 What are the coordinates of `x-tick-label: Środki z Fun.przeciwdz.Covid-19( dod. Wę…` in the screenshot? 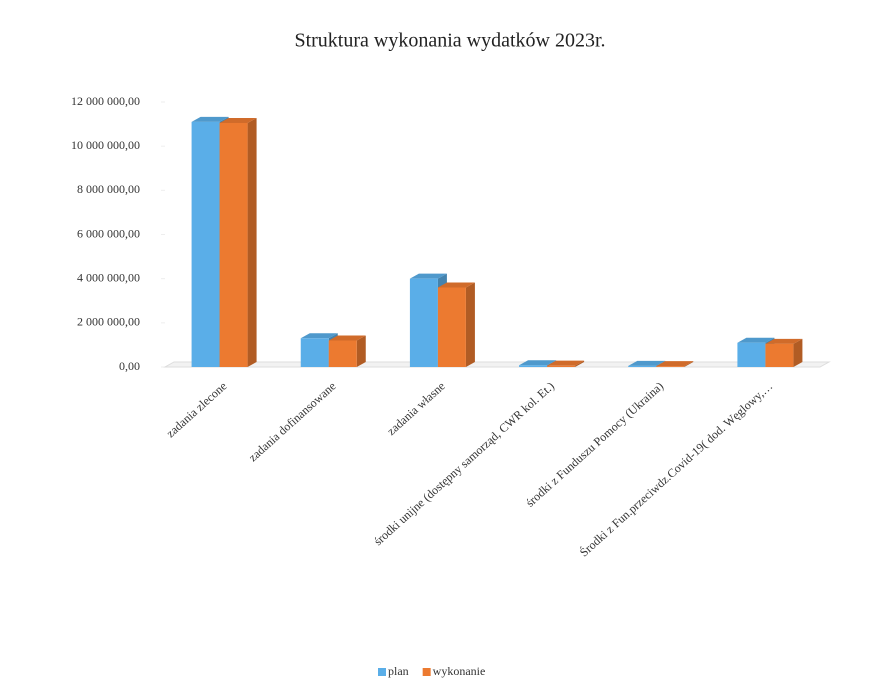 It's located at (676, 469).